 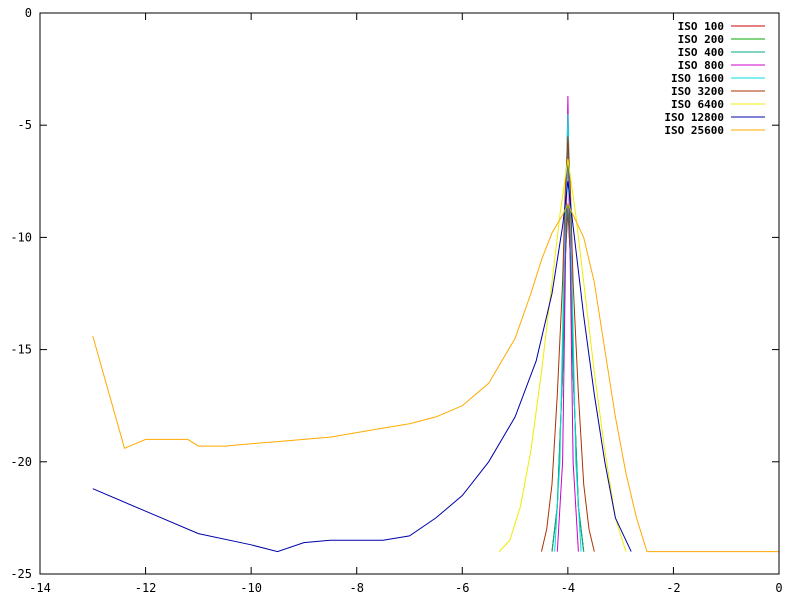 I want to click on legend-label: ISO 800, so click(x=701, y=65).